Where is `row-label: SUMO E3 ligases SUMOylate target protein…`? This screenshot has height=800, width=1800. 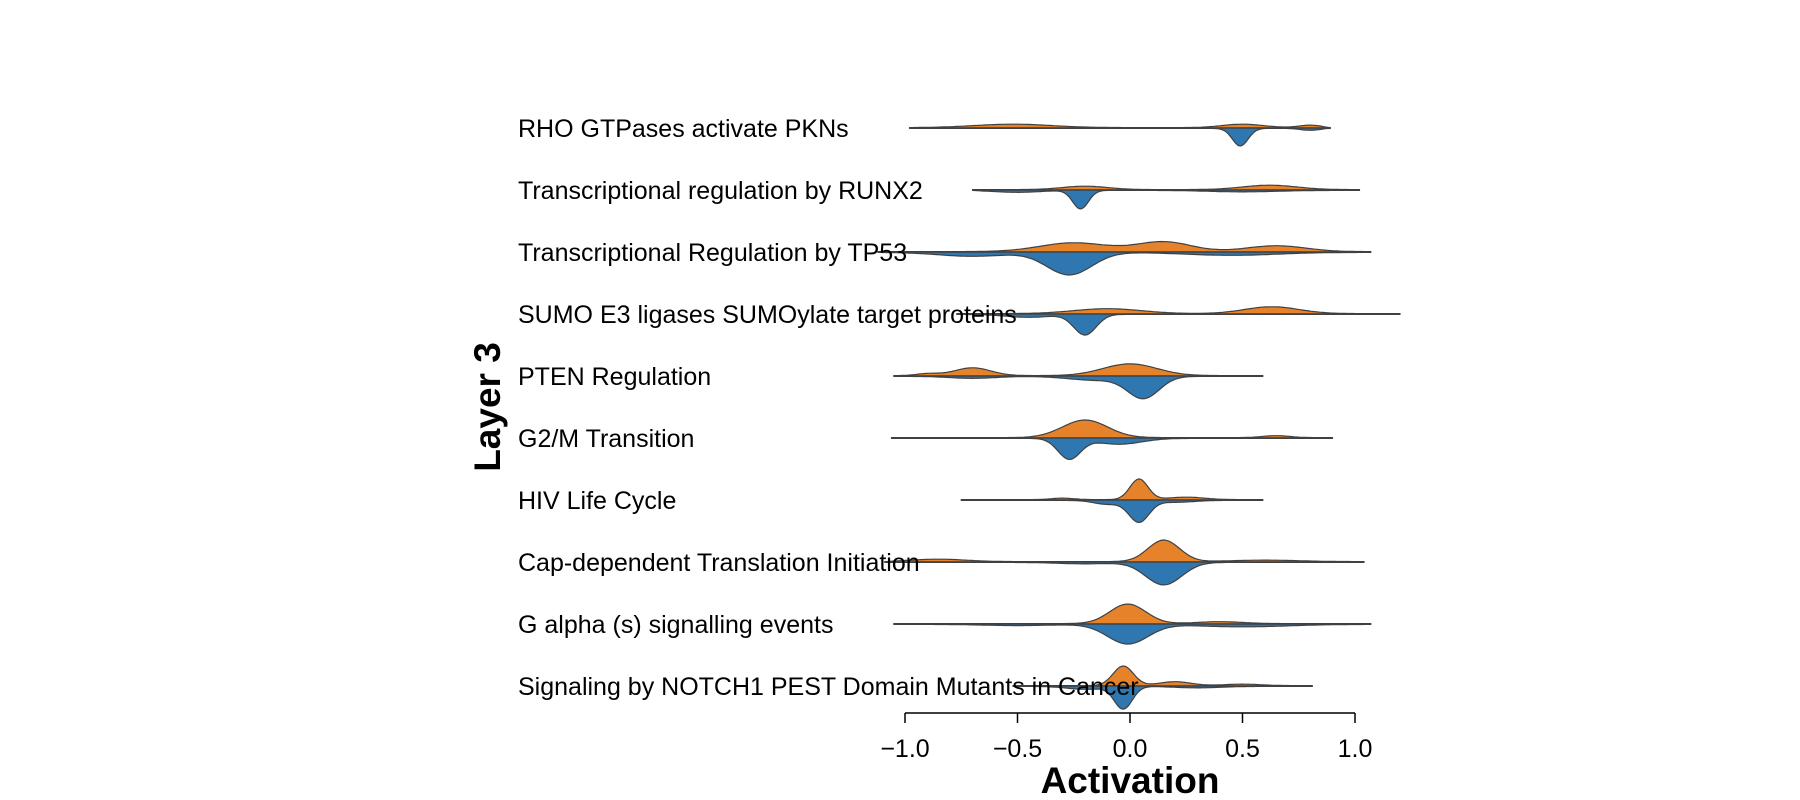 row-label: SUMO E3 ligases SUMOylate target protein… is located at coordinates (767, 315).